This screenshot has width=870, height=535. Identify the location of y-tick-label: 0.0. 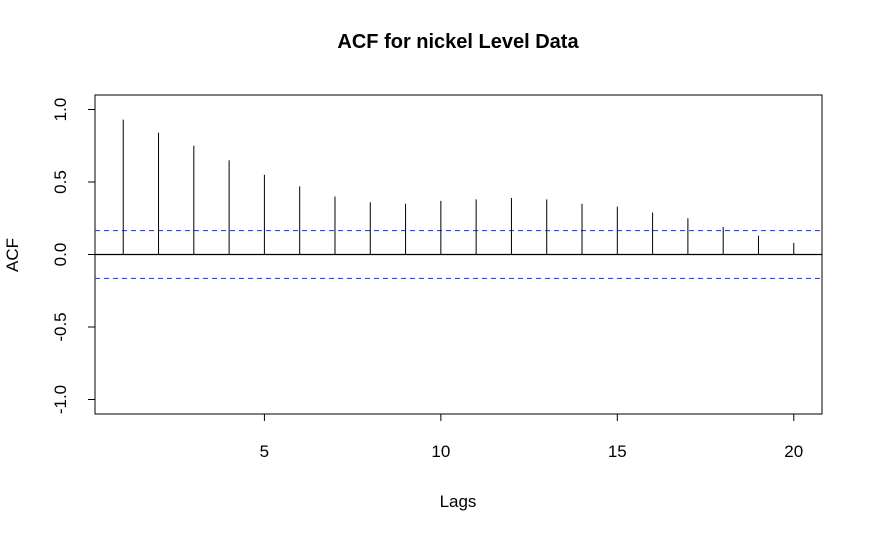
(60, 255).